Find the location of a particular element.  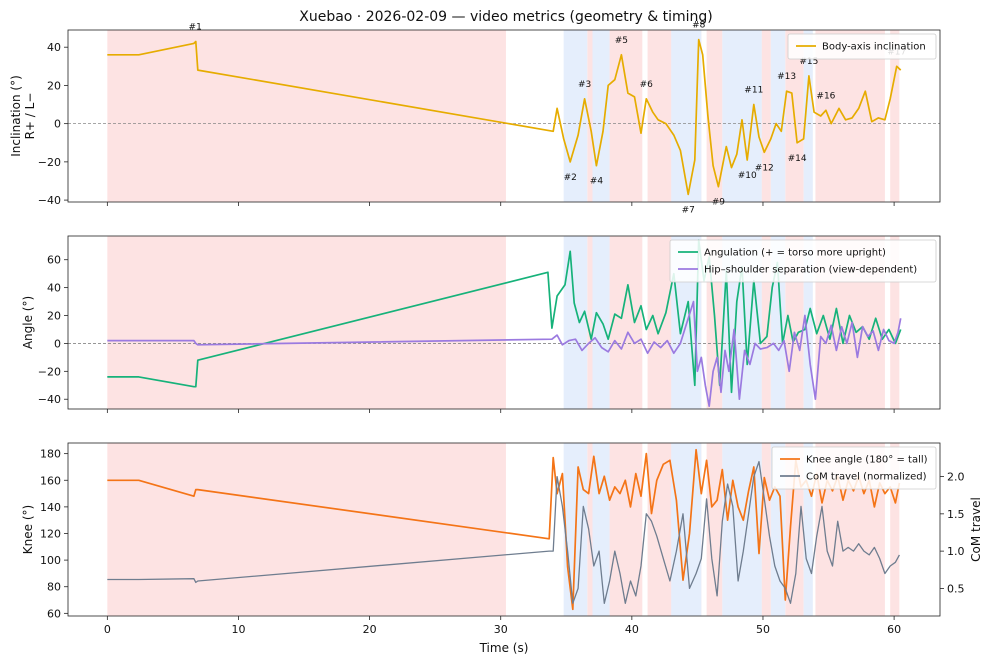

y-axis-label: Knee (°) is located at coordinates (28, 529).